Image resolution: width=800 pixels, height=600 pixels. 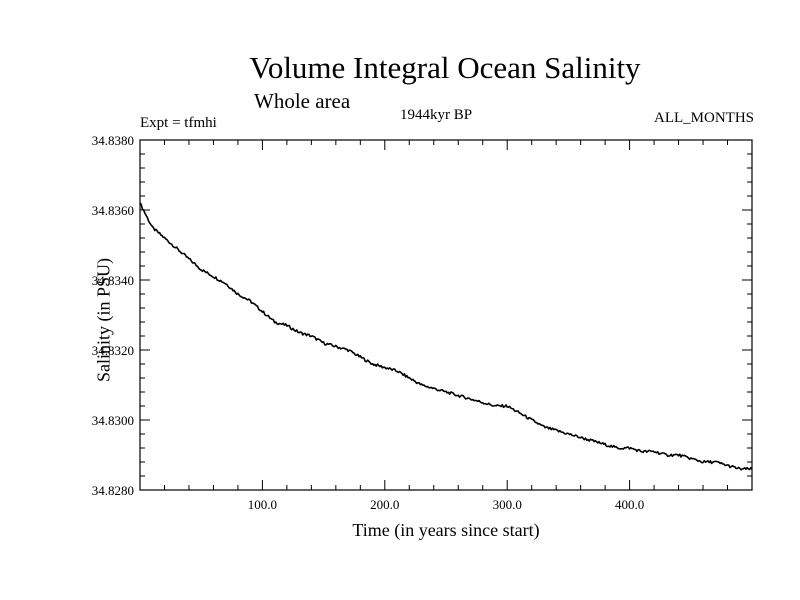 What do you see at coordinates (113, 420) in the screenshot?
I see `y-tick-label: 34.8300` at bounding box center [113, 420].